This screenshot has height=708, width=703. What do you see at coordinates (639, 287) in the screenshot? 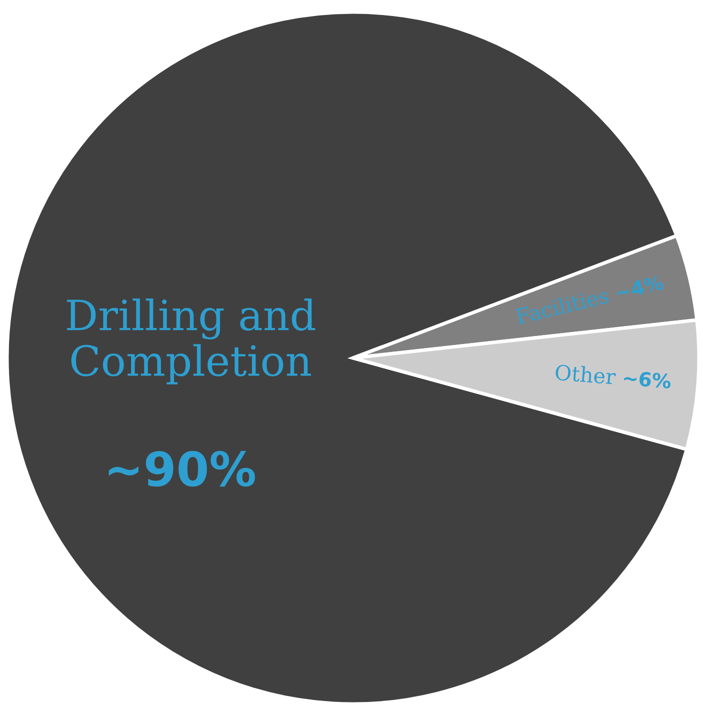
I see `data-label: ~4%` at bounding box center [639, 287].